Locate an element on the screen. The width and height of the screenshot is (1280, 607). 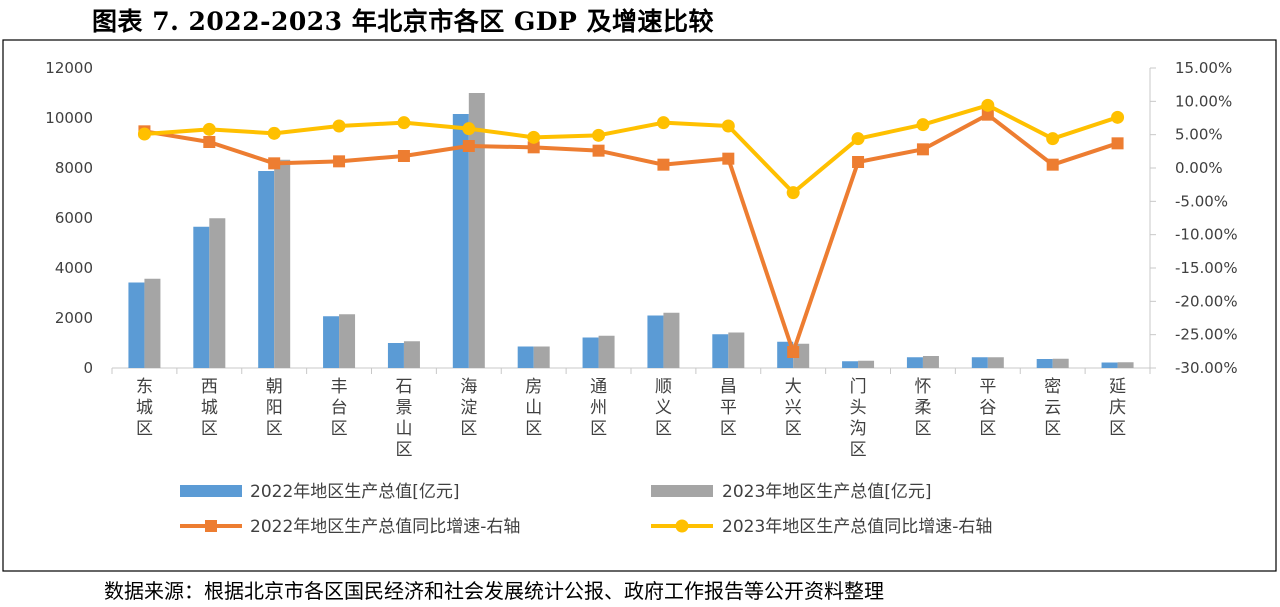
right-tick-label: -25.00% is located at coordinates (1206, 335).